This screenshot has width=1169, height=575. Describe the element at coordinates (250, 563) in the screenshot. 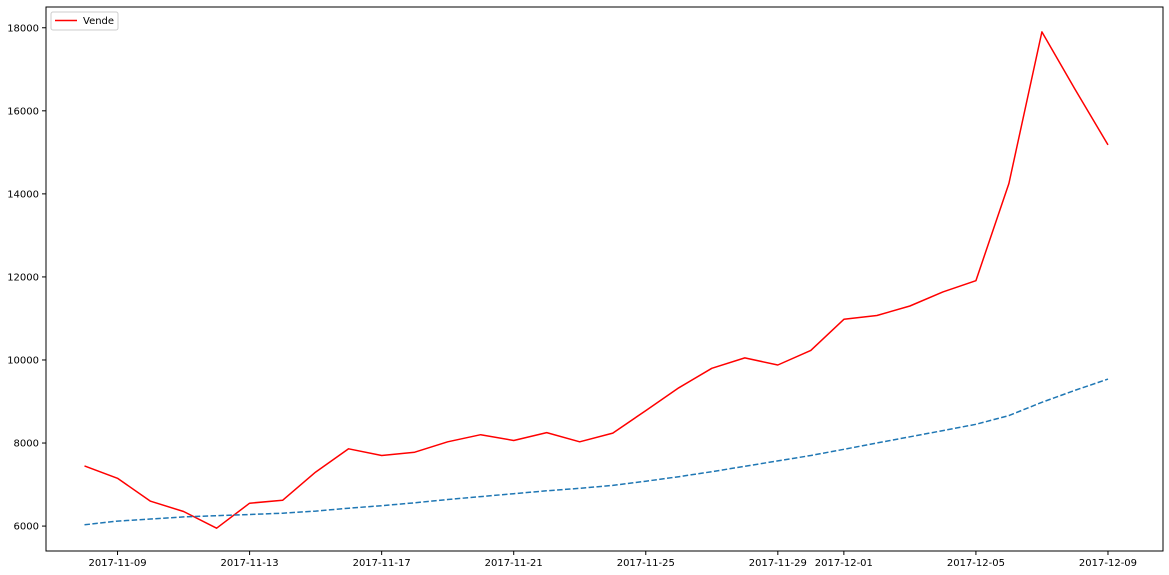

I see `x-tick-label: 2017-11-13` at that location.